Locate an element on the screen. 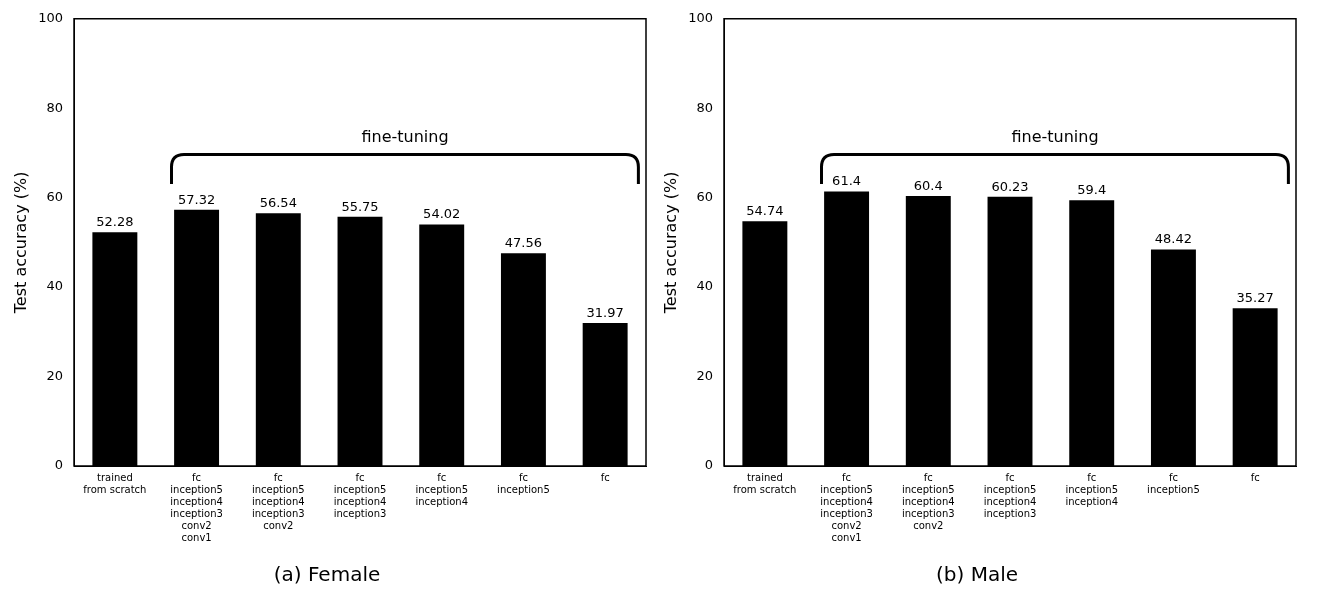 The height and width of the screenshot is (598, 1317). data-label: 54.74 is located at coordinates (765, 211).